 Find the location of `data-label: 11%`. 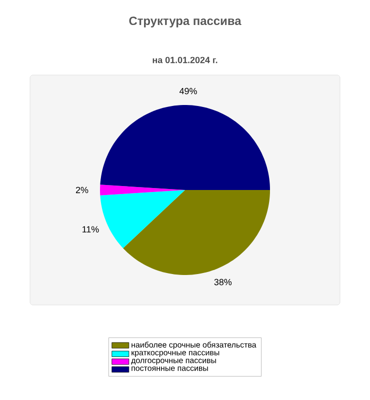

data-label: 11% is located at coordinates (90, 229).